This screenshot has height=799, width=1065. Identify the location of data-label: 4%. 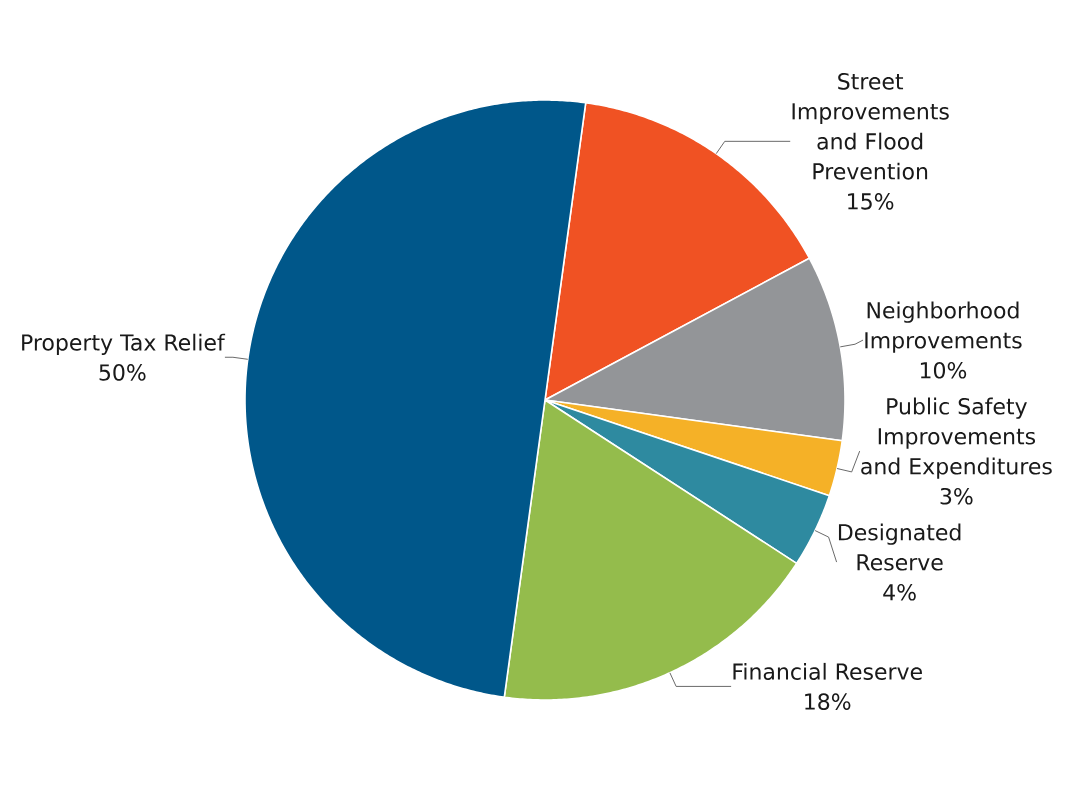
(899, 592).